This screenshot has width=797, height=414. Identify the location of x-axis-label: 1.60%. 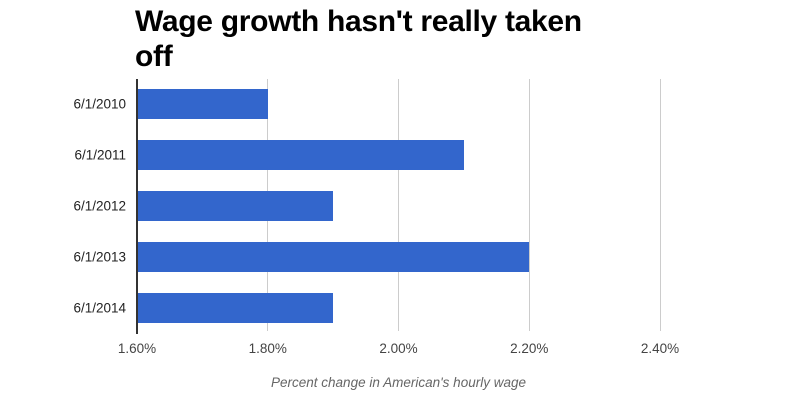
(137, 348).